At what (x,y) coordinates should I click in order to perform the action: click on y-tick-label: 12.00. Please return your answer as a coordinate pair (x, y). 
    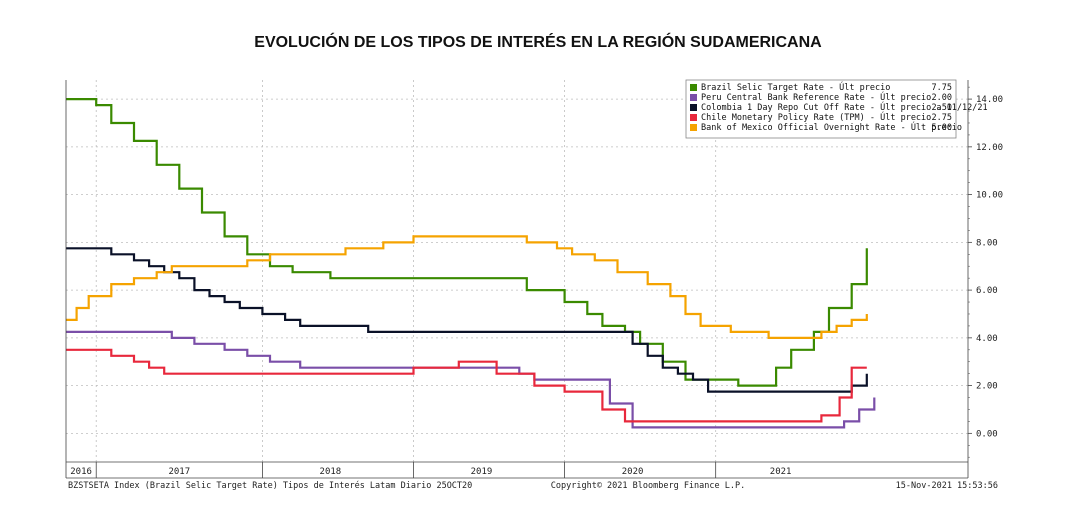
    Looking at the image, I should click on (989, 148).